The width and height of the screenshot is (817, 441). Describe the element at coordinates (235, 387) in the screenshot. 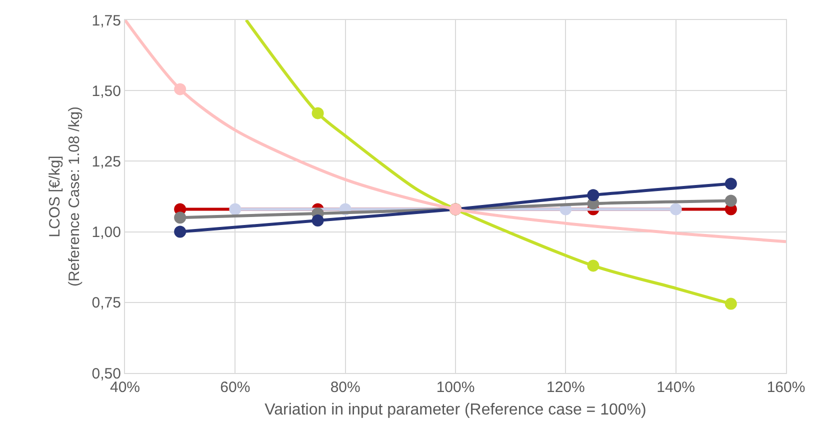

I see `x-tick-label: 60%` at that location.